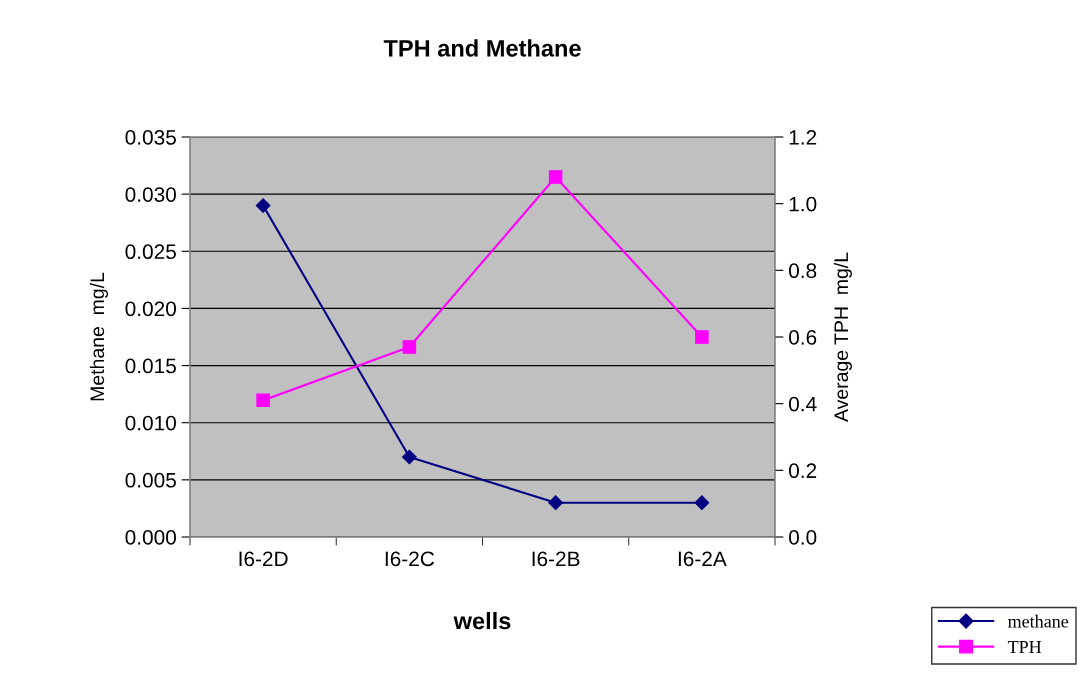  What do you see at coordinates (482, 620) in the screenshot?
I see `x-axis-title: wells` at bounding box center [482, 620].